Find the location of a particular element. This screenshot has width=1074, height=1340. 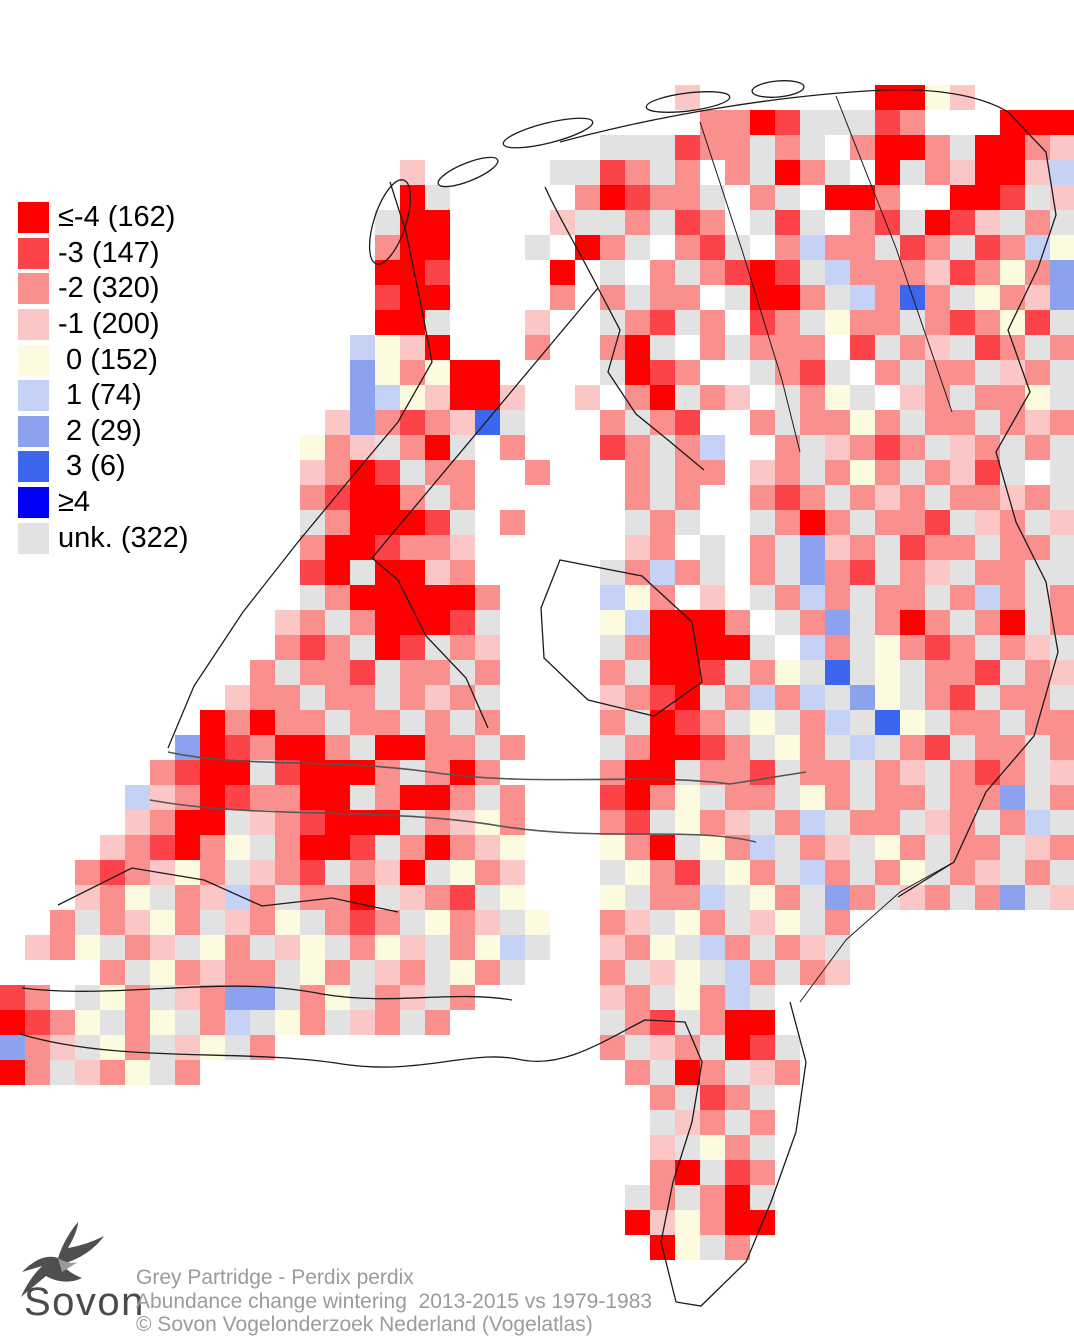

legend-row-H: 3 (6) is located at coordinates (103, 467).